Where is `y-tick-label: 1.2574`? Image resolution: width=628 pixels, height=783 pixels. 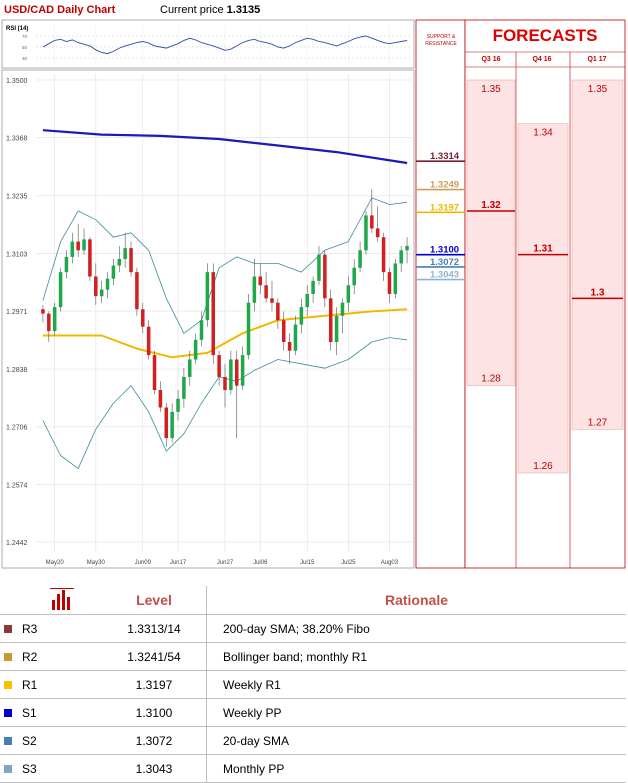
y-tick-label: 1.2574 is located at coordinates (17, 485).